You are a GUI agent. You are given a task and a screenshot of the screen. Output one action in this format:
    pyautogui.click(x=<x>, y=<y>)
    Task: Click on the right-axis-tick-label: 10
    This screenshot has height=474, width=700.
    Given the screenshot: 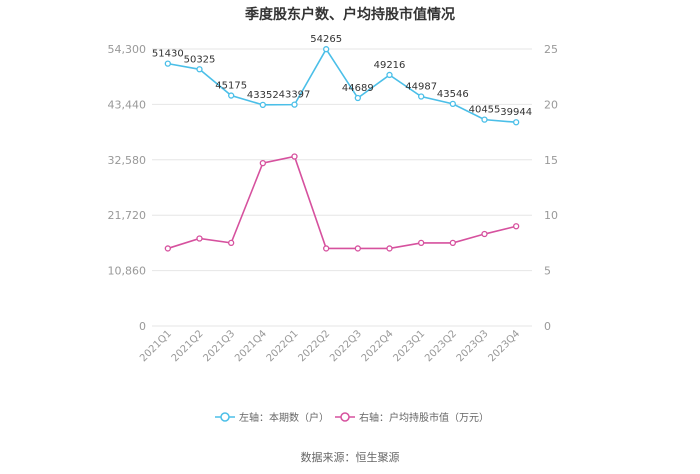 What is the action you would take?
    pyautogui.click(x=551, y=215)
    